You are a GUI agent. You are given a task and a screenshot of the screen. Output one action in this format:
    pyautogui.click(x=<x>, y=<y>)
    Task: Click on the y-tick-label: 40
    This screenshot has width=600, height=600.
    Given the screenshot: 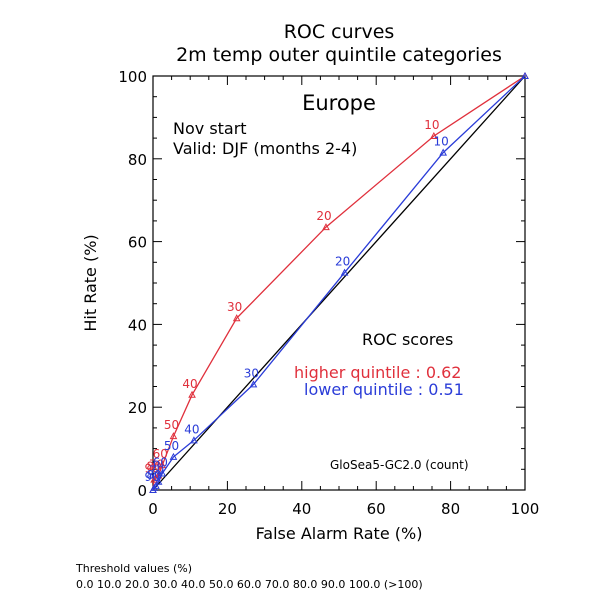 What is the action you would take?
    pyautogui.click(x=137, y=325)
    